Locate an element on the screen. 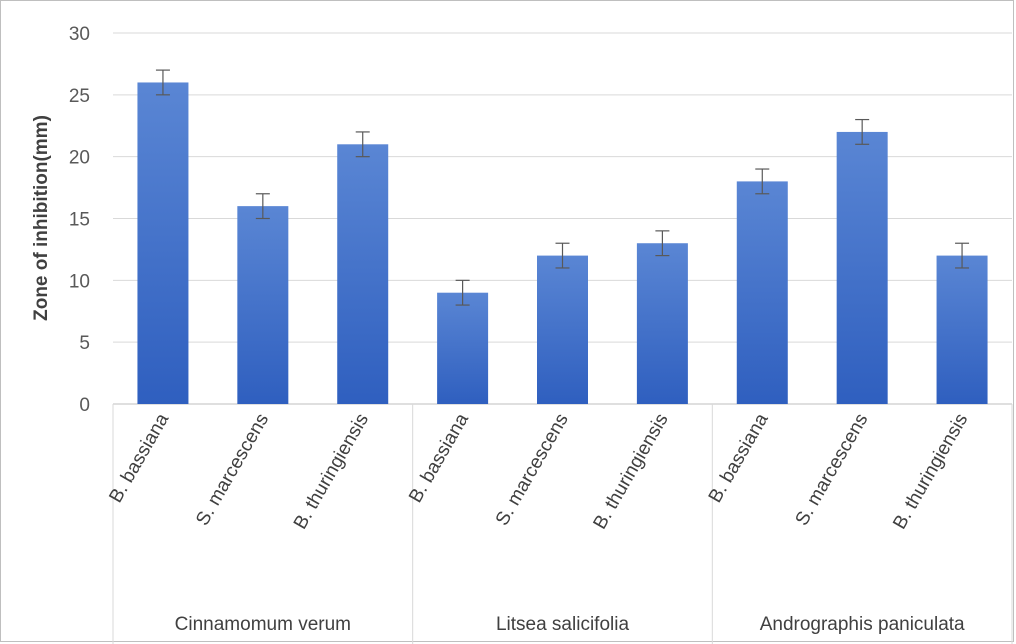 This screenshot has height=644, width=1016. y-tick-label: 5 is located at coordinates (84, 343).